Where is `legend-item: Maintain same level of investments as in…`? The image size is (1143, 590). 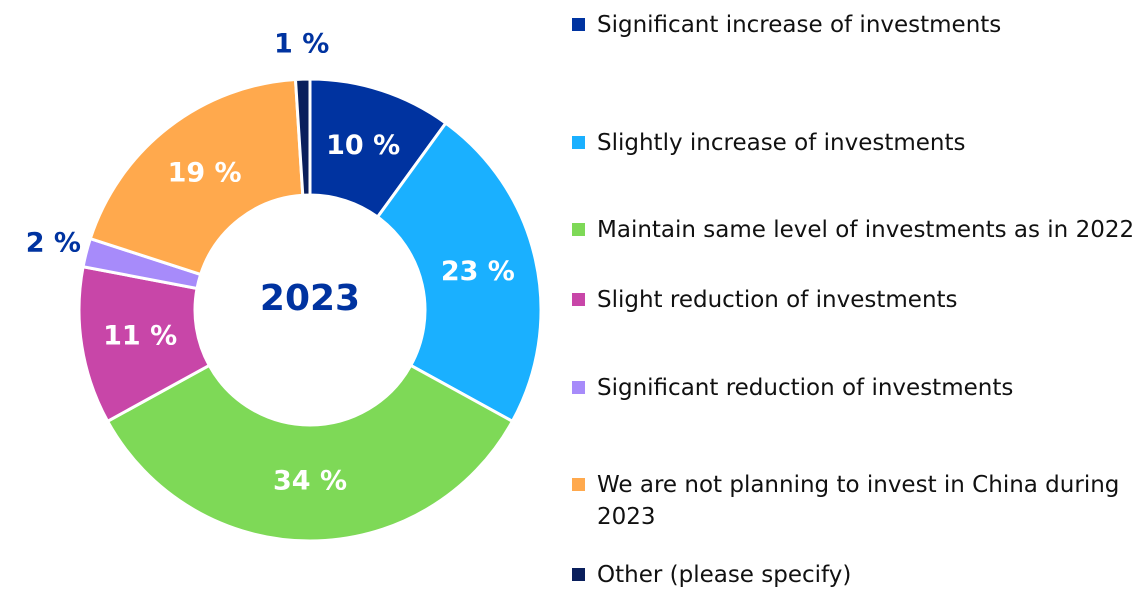
legend-item: Maintain same level of investments as in… is located at coordinates (857, 230).